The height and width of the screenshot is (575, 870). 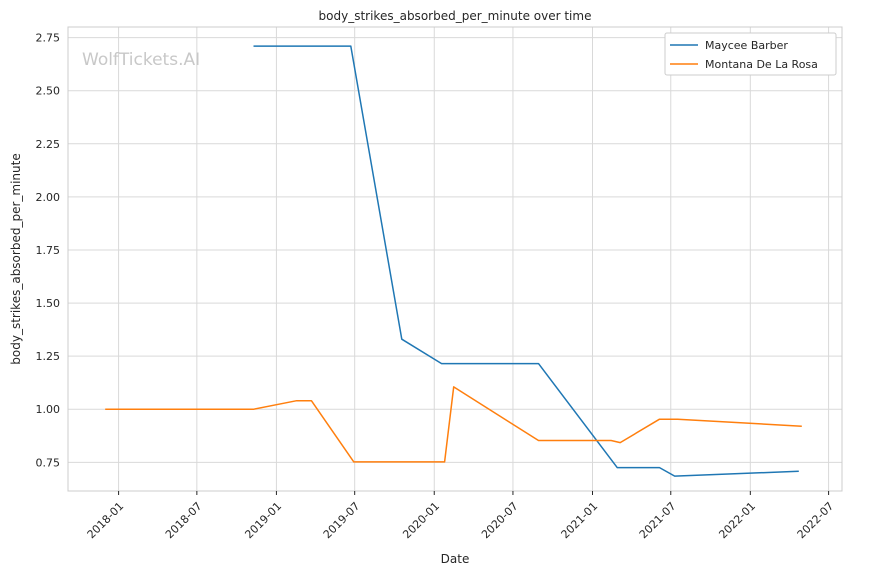 I want to click on x-tick-label: 2019-01, so click(x=263, y=521).